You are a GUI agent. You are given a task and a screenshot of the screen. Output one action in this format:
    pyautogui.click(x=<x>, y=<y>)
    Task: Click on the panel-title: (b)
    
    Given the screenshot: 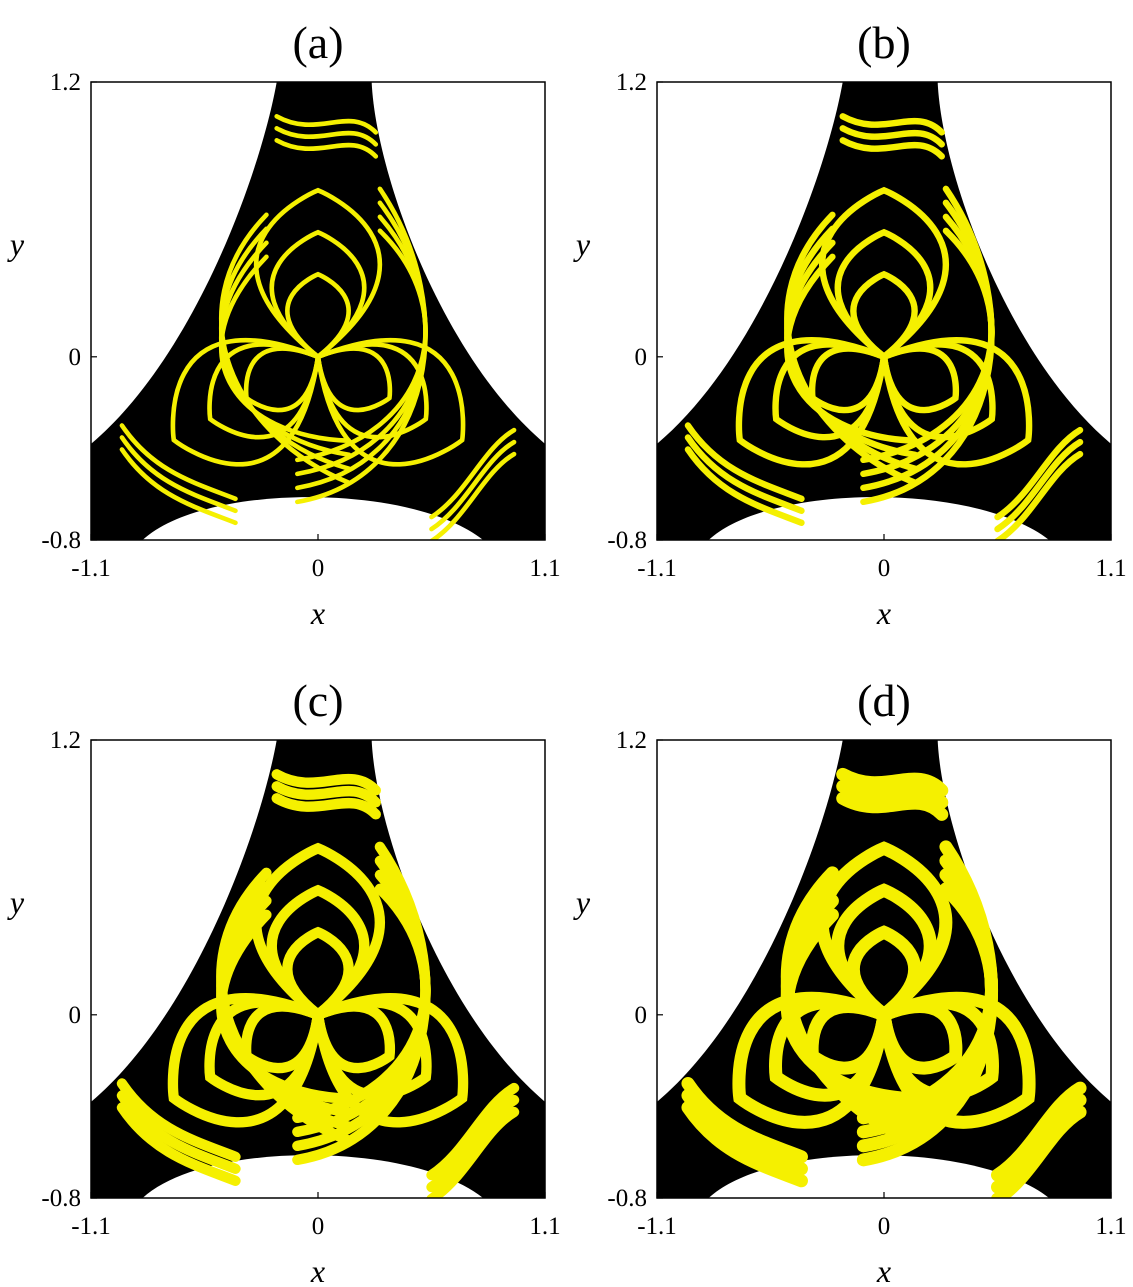 What is the action you would take?
    pyautogui.click(x=884, y=42)
    